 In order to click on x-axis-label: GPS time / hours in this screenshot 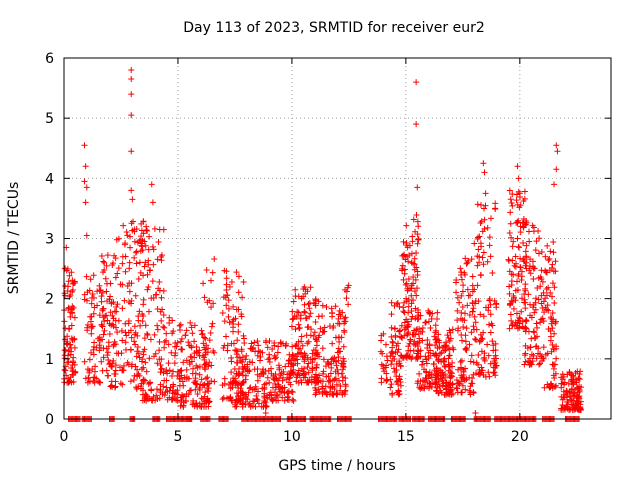, I will do `click(336, 466)`.